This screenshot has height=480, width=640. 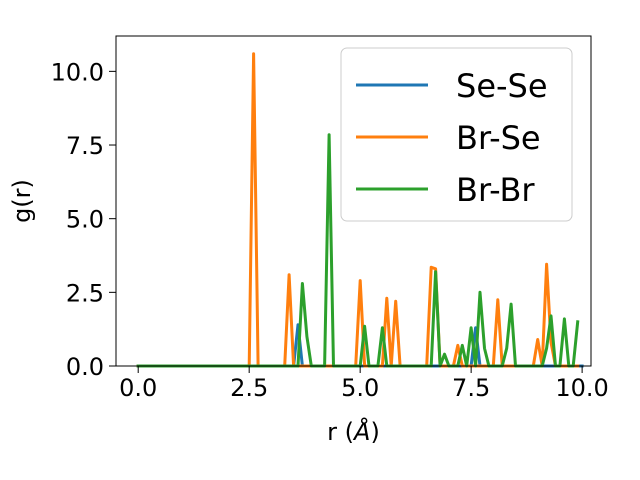 What do you see at coordinates (495, 190) in the screenshot?
I see `legend-label-br-br: Br-Br` at bounding box center [495, 190].